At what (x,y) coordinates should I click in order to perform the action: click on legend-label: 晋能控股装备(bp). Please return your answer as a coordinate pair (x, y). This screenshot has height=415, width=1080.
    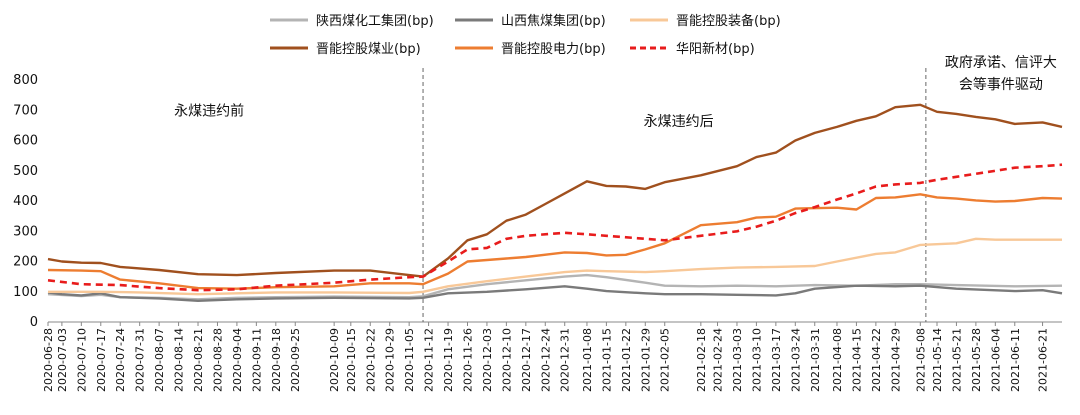
    Looking at the image, I should click on (728, 21).